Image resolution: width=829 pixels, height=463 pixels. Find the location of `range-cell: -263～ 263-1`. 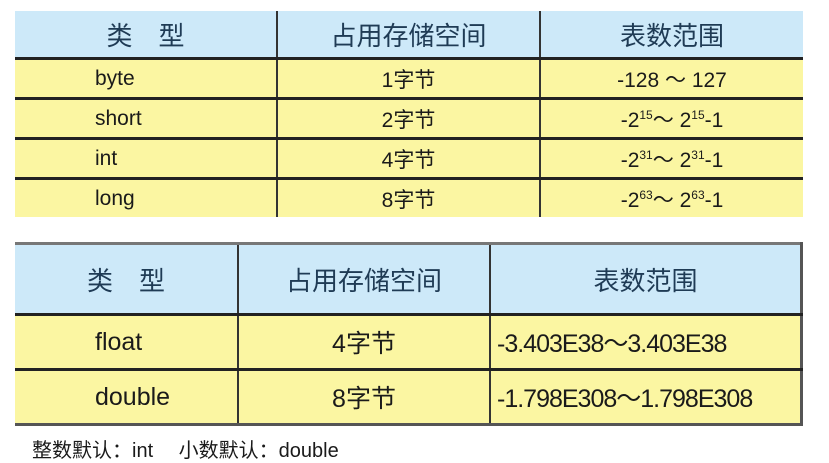

range-cell: -263～ 263-1 is located at coordinates (671, 197).